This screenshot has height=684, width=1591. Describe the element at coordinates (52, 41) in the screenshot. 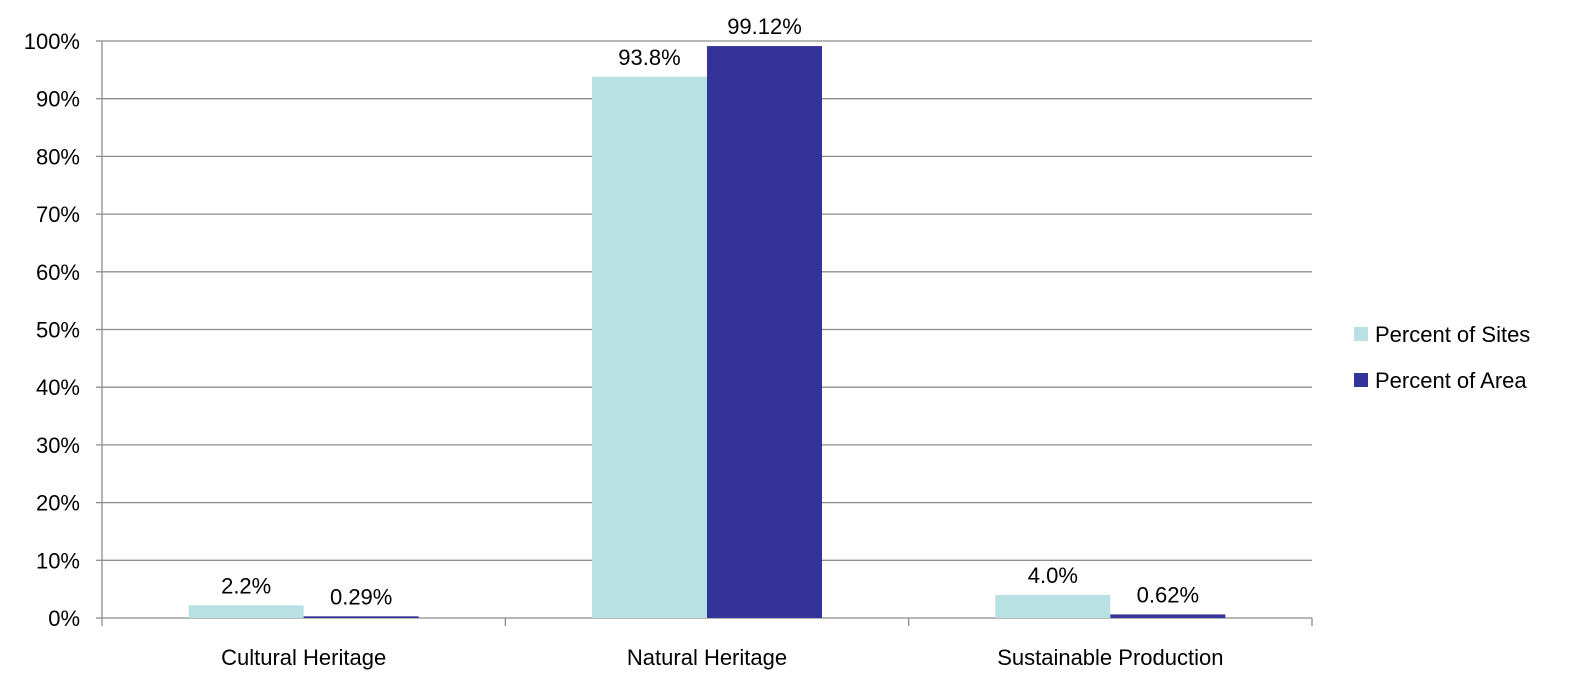

I see `y-tick-label: 100%` at that location.